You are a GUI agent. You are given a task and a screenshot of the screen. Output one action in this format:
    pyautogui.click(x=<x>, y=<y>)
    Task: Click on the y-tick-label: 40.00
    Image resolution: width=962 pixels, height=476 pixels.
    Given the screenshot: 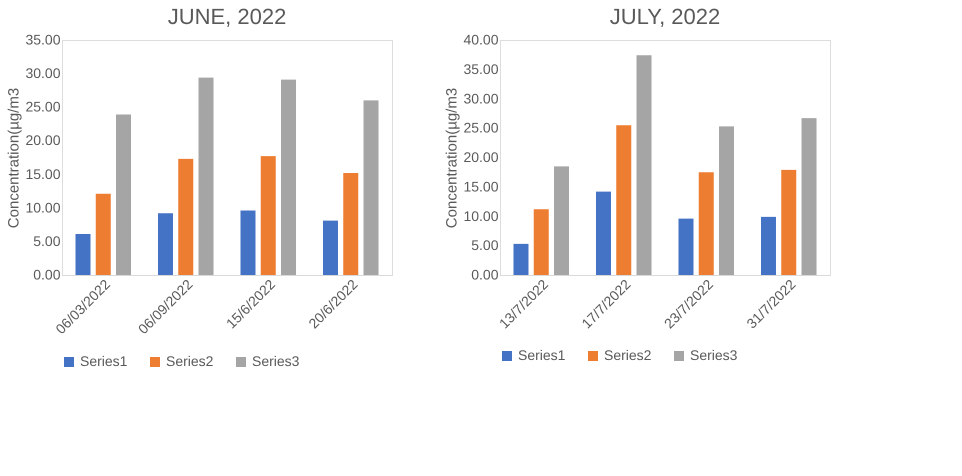 What is the action you would take?
    pyautogui.click(x=481, y=40)
    